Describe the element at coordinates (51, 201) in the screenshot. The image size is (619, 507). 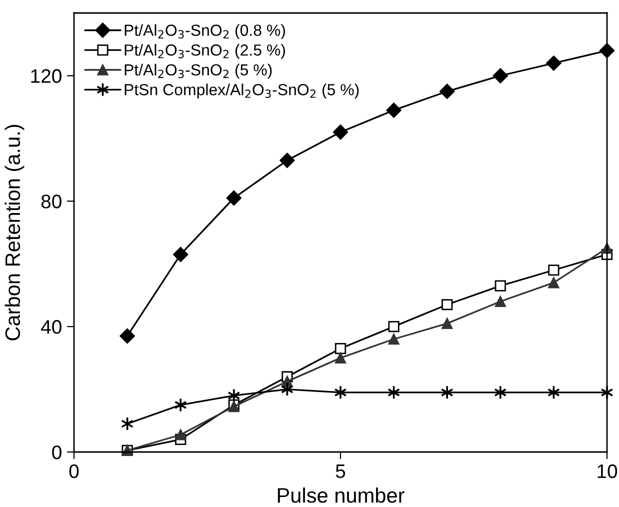
I see `y-tick-label: 80` at that location.